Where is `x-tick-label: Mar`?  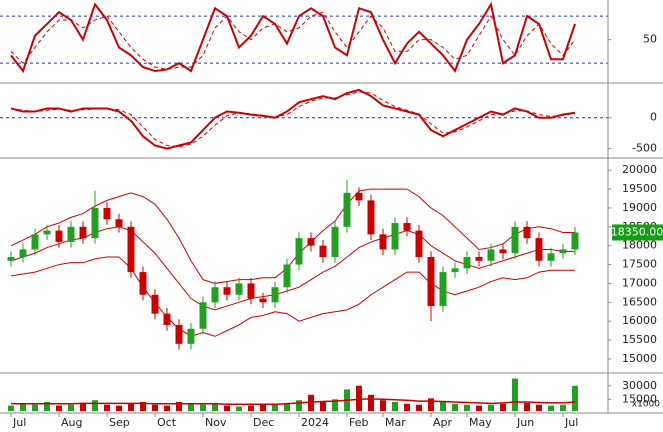
x-tick-label: Mar is located at coordinates (395, 422).